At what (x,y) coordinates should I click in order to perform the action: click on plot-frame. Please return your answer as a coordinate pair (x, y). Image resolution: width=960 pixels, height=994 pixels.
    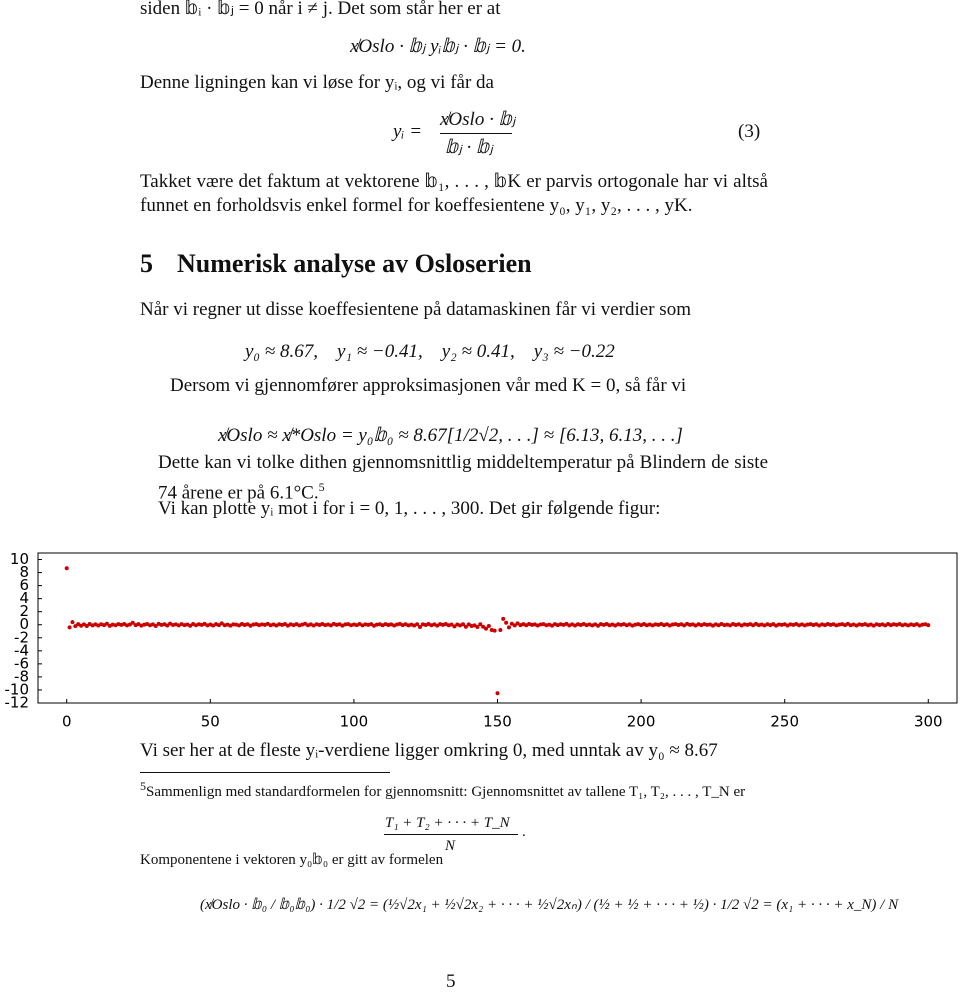
    Looking at the image, I should click on (497, 628).